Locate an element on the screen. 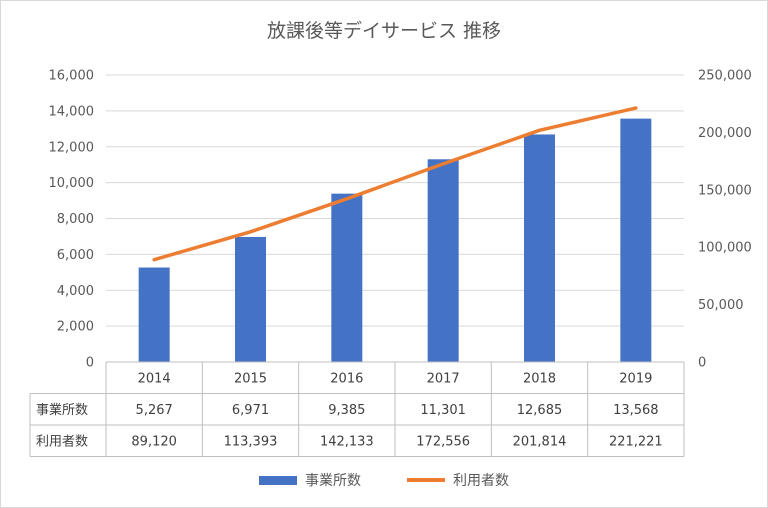 Image resolution: width=768 pixels, height=508 pixels. table-cell: 142,133 is located at coordinates (347, 441).